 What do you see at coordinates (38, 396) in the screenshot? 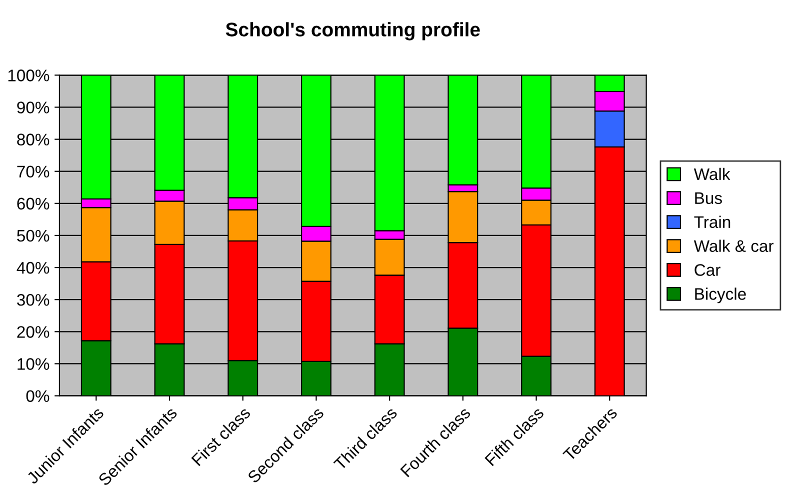
I see `y-tick-label: 0%` at bounding box center [38, 396].